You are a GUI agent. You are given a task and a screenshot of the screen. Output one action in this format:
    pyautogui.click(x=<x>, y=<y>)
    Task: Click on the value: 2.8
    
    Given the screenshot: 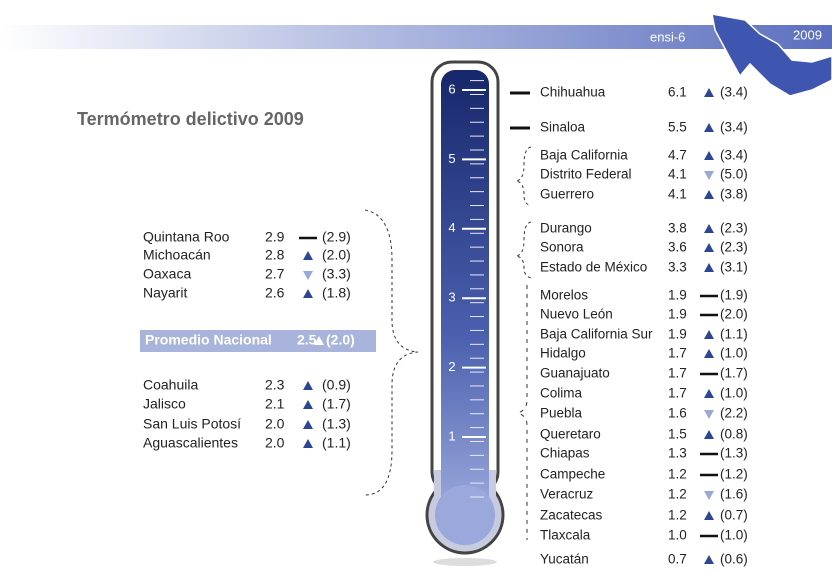 What is the action you would take?
    pyautogui.click(x=275, y=255)
    